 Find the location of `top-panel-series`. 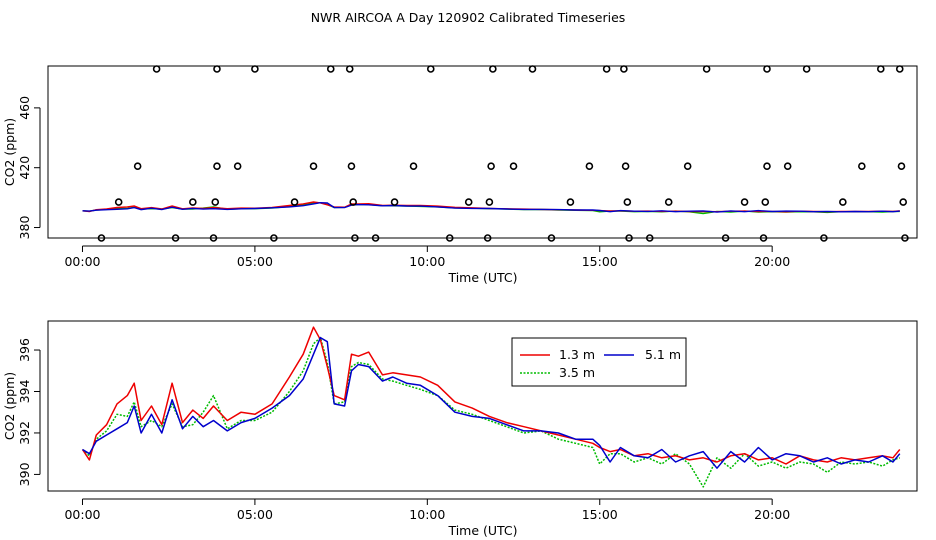

top-panel-series is located at coordinates (491, 208).